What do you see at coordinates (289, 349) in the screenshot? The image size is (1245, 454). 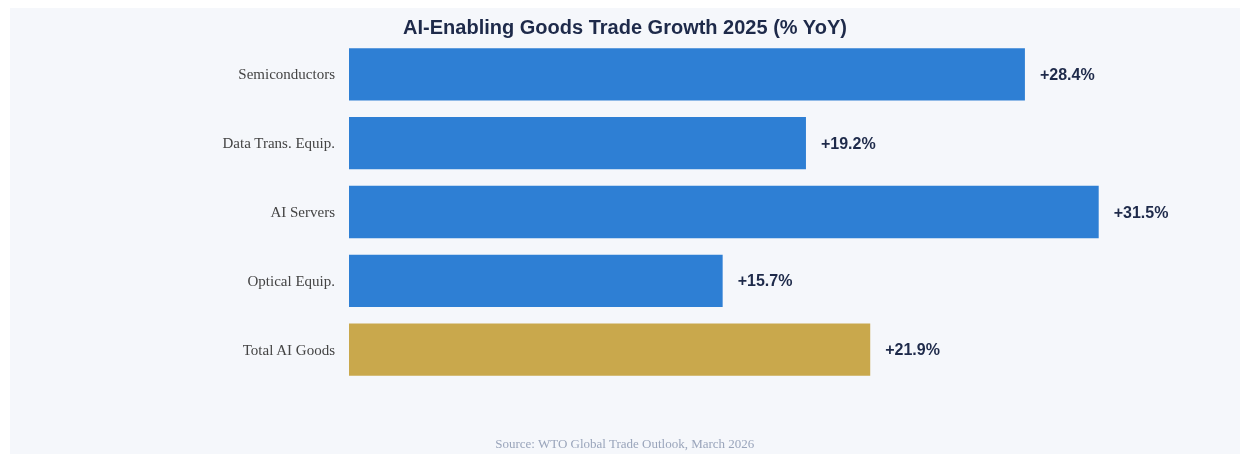 I see `y-tick-label: Total AI Goods` at bounding box center [289, 349].